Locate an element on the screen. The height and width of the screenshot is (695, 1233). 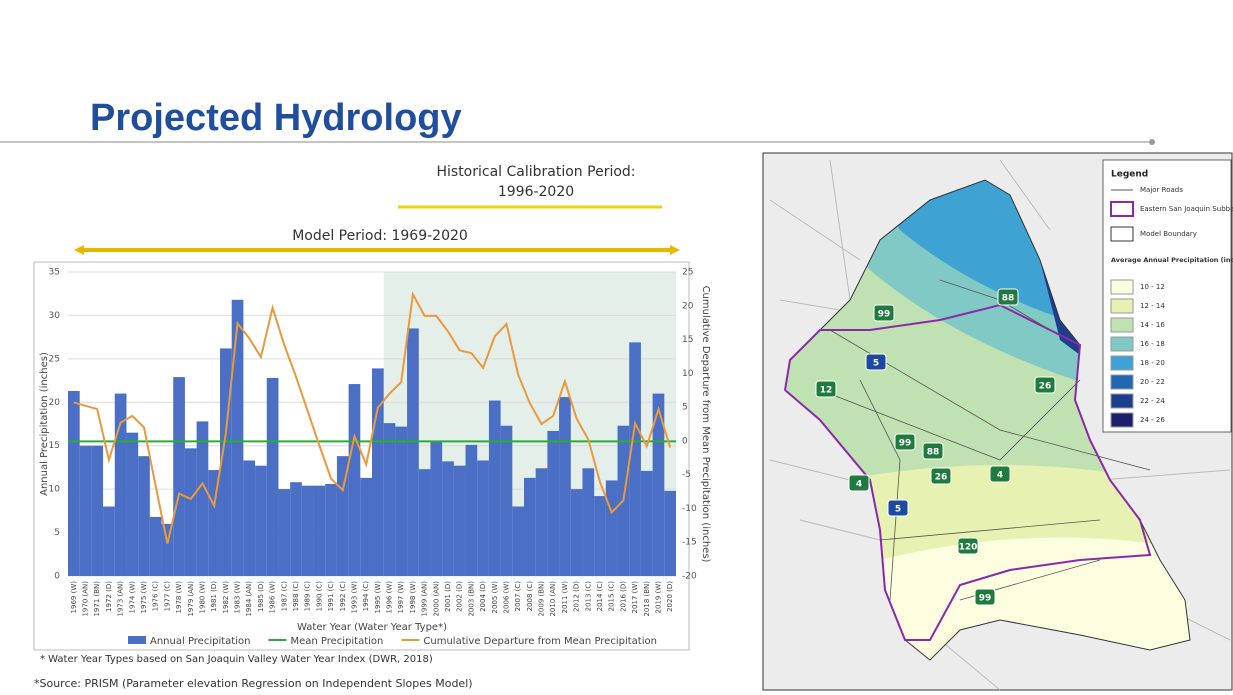
x-tick-label: 2003 (BN) is located at coordinates (471, 599).